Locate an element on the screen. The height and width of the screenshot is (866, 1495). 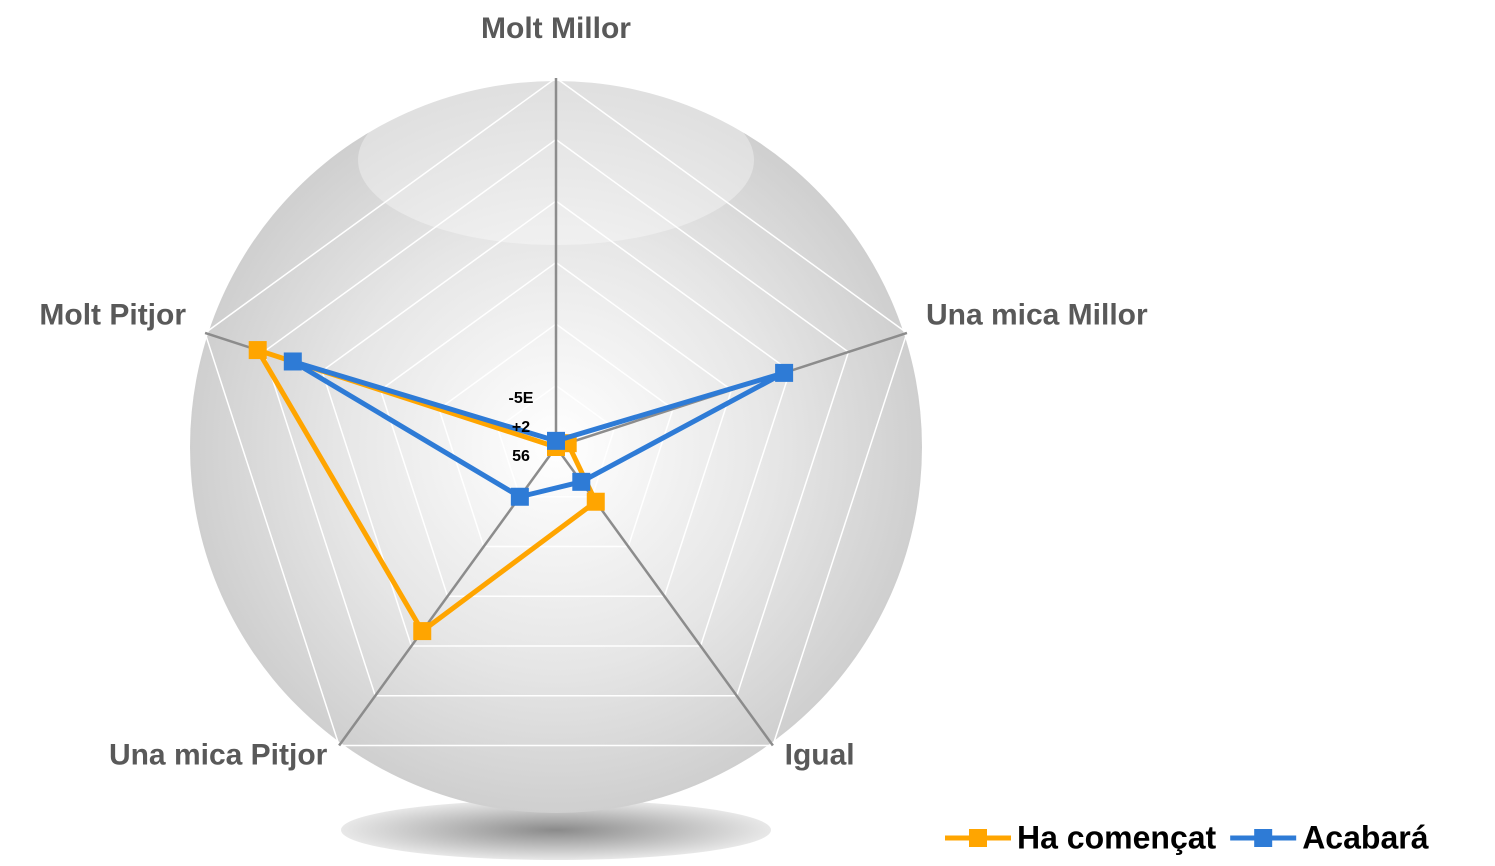
legend-label: Ha començat is located at coordinates (1117, 837).